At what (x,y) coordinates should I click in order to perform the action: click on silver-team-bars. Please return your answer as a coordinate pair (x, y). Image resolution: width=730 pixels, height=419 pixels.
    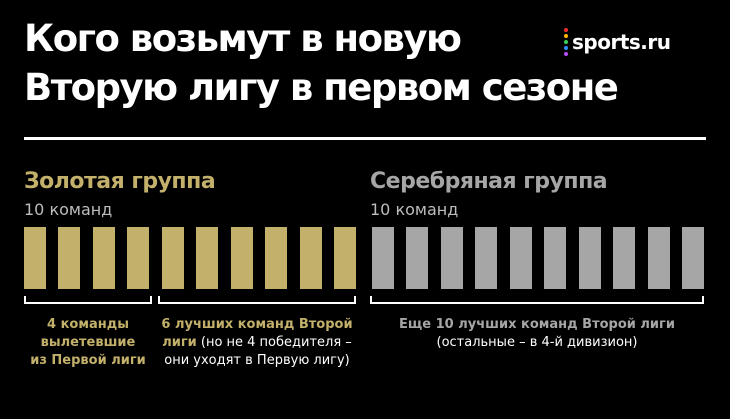
    Looking at the image, I should click on (538, 258).